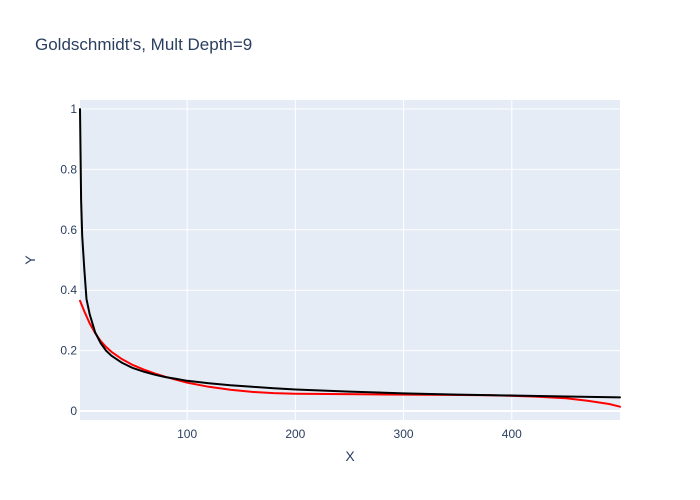 This screenshot has width=700, height=500. Describe the element at coordinates (350, 456) in the screenshot. I see `x-axis-label: X` at that location.